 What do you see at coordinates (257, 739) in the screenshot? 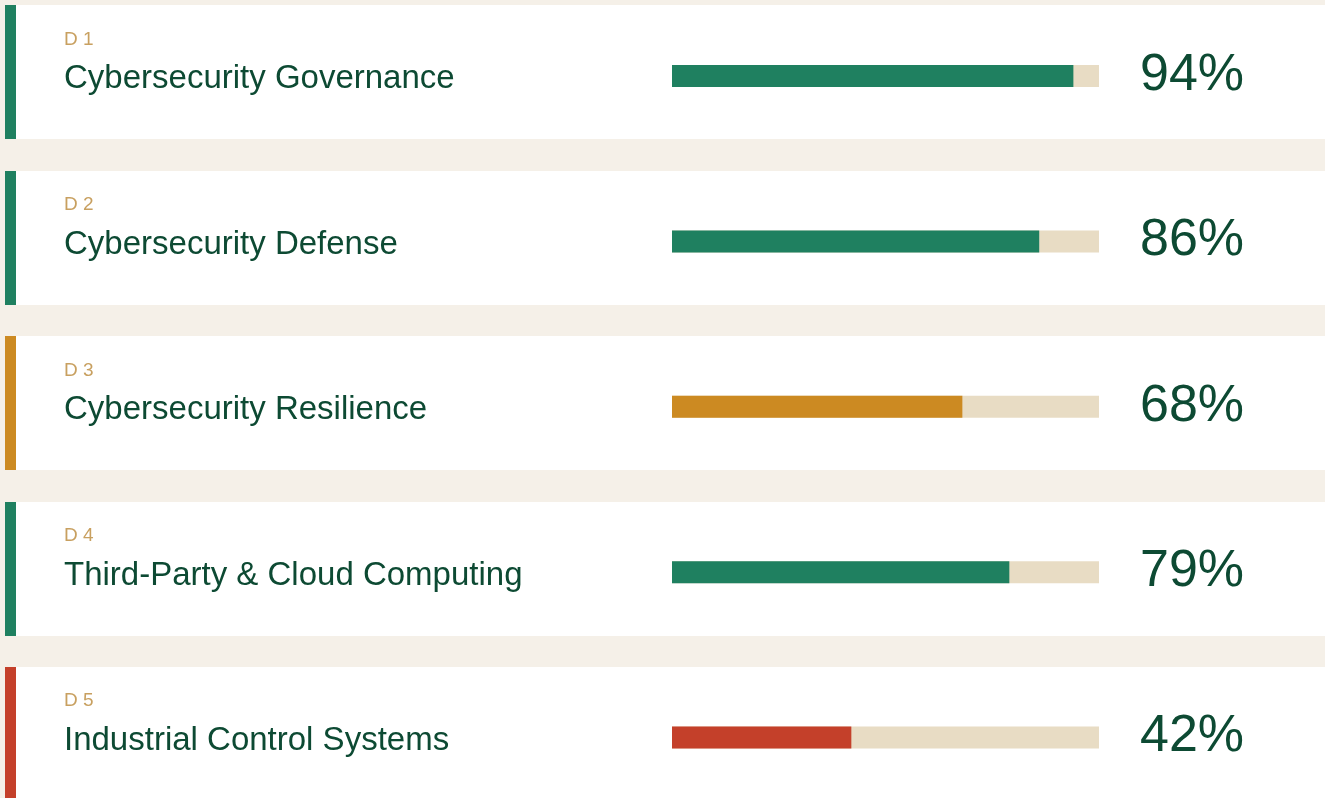
I see `y-tick-label: Industrial Control Systems` at bounding box center [257, 739].